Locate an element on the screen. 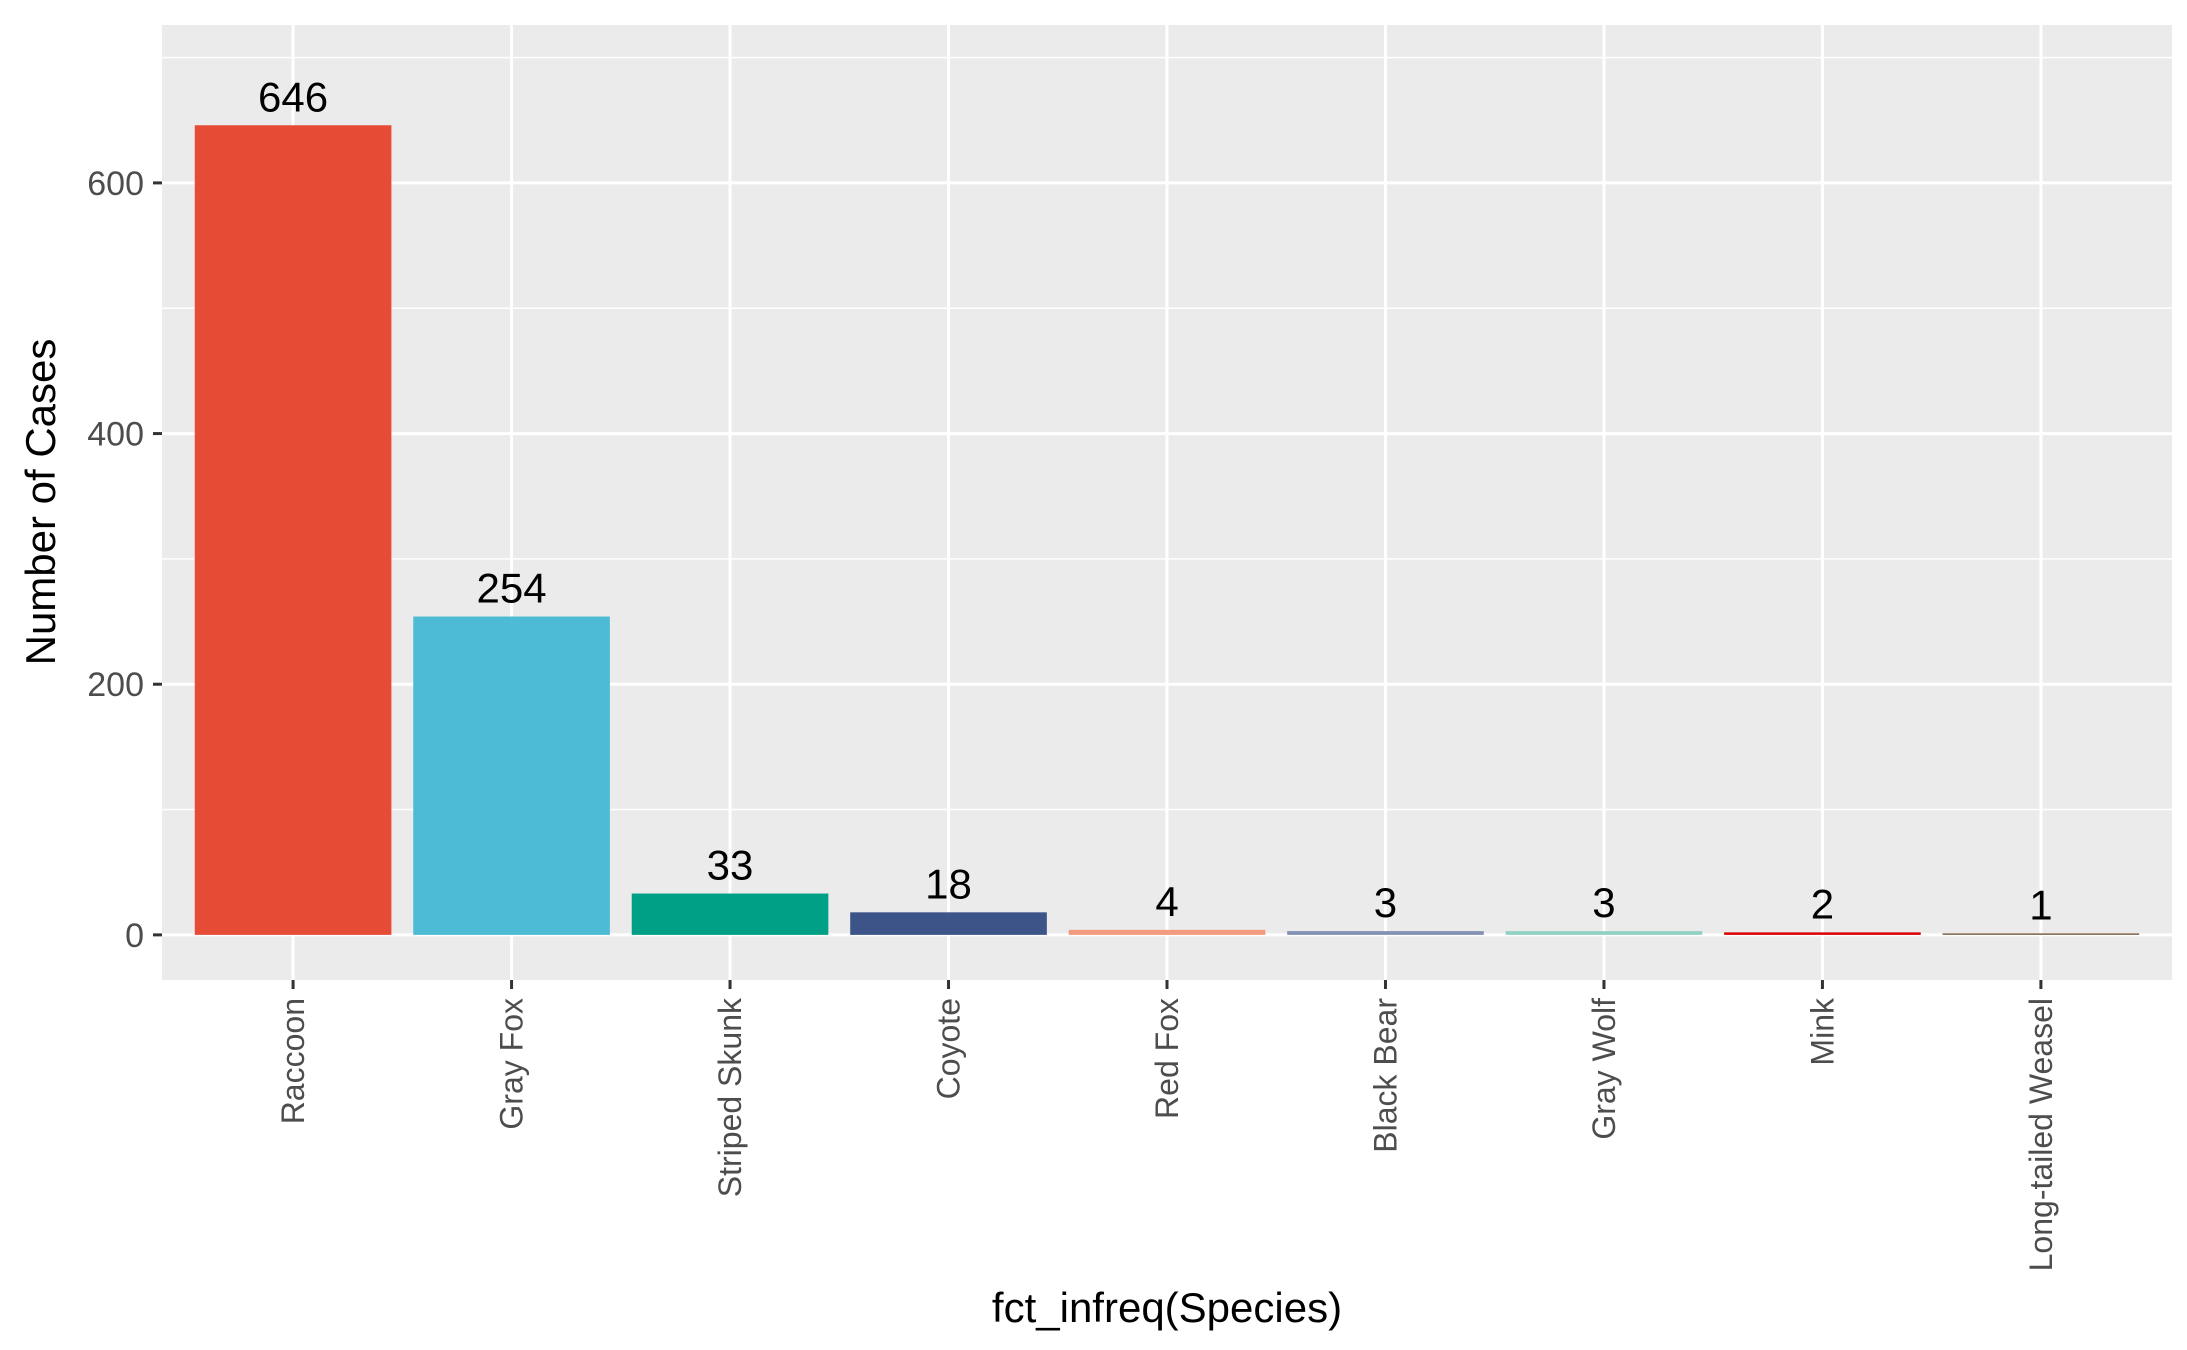  y-tick-label: 600 is located at coordinates (115, 184).